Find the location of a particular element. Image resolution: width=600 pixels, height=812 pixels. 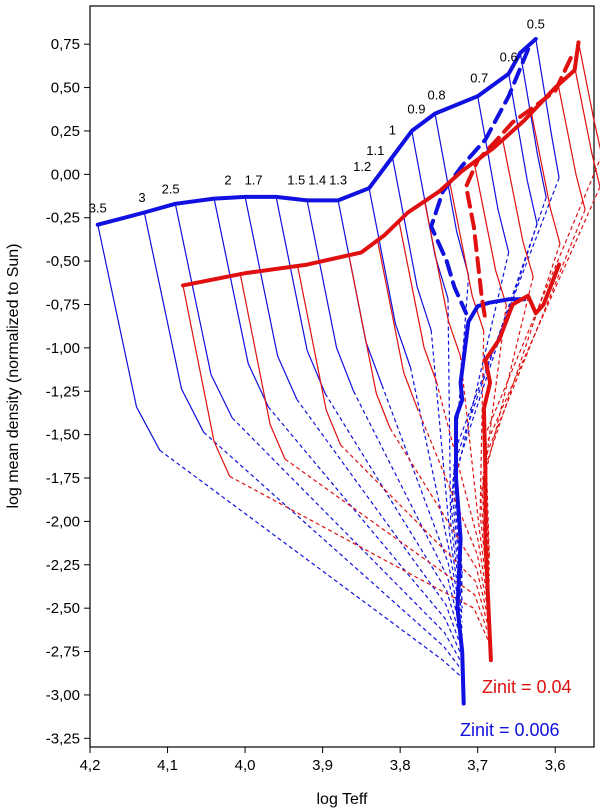

x-tick-label: 3,9 is located at coordinates (322, 765).